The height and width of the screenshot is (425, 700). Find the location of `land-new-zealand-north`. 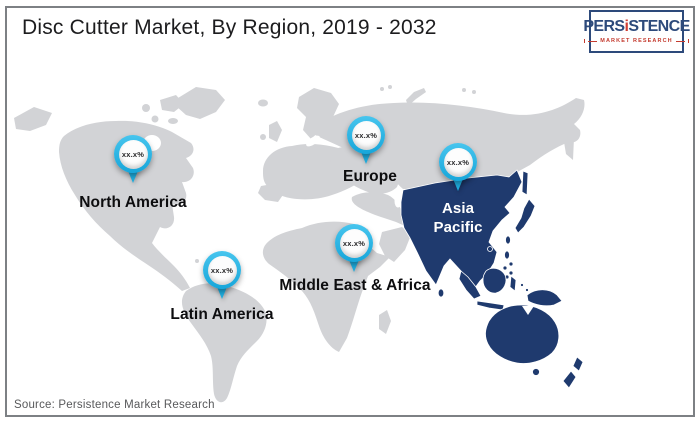

land-new-zealand-north is located at coordinates (578, 364).